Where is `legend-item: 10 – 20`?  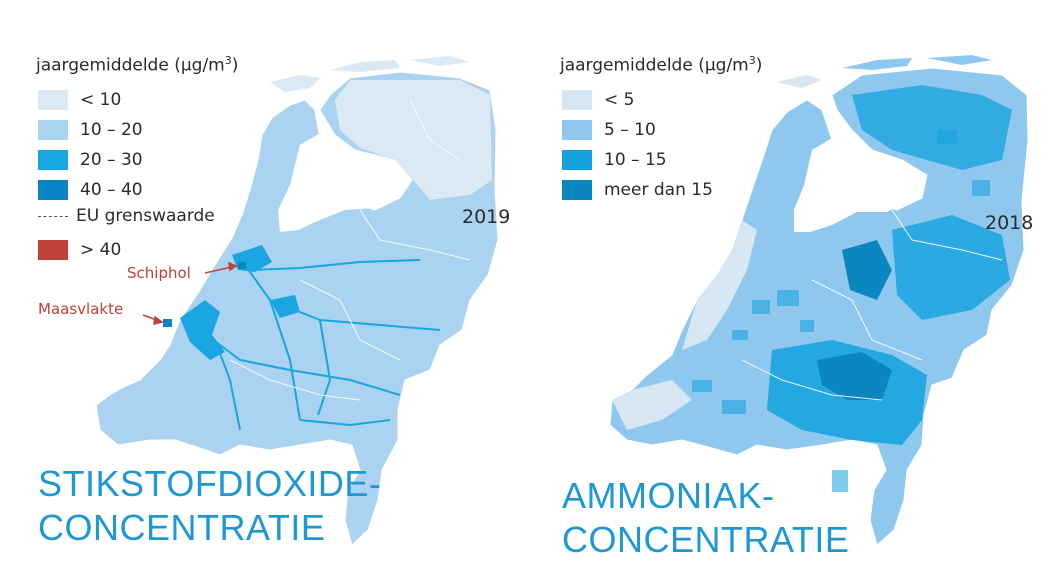 legend-item: 10 – 20 is located at coordinates (90, 130).